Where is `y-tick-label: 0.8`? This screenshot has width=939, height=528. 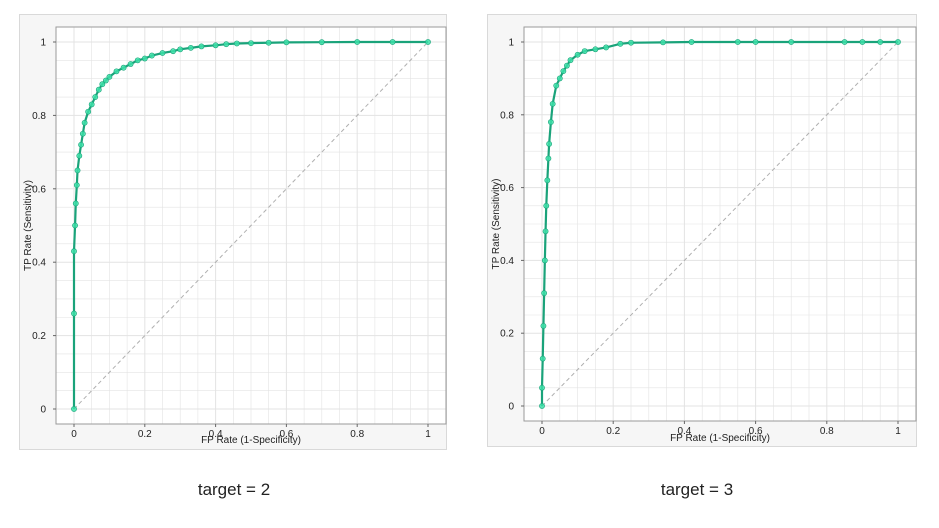
y-tick-label: 0.8 is located at coordinates (507, 115).